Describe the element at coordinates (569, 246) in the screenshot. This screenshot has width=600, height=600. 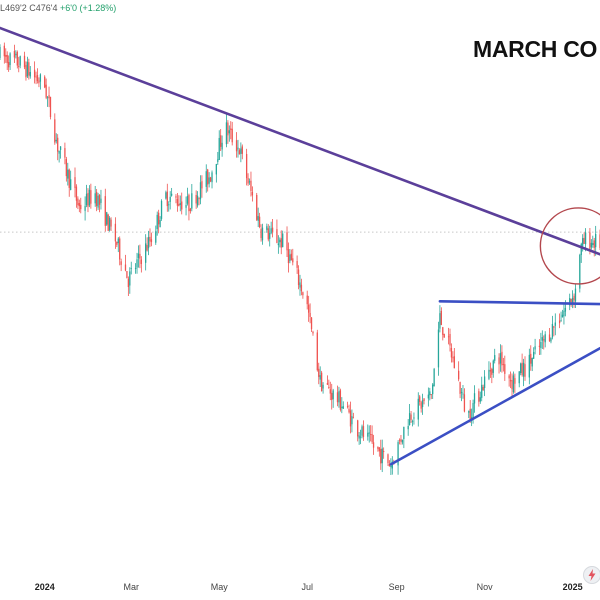
I see `breakout-highlight-circle` at that location.